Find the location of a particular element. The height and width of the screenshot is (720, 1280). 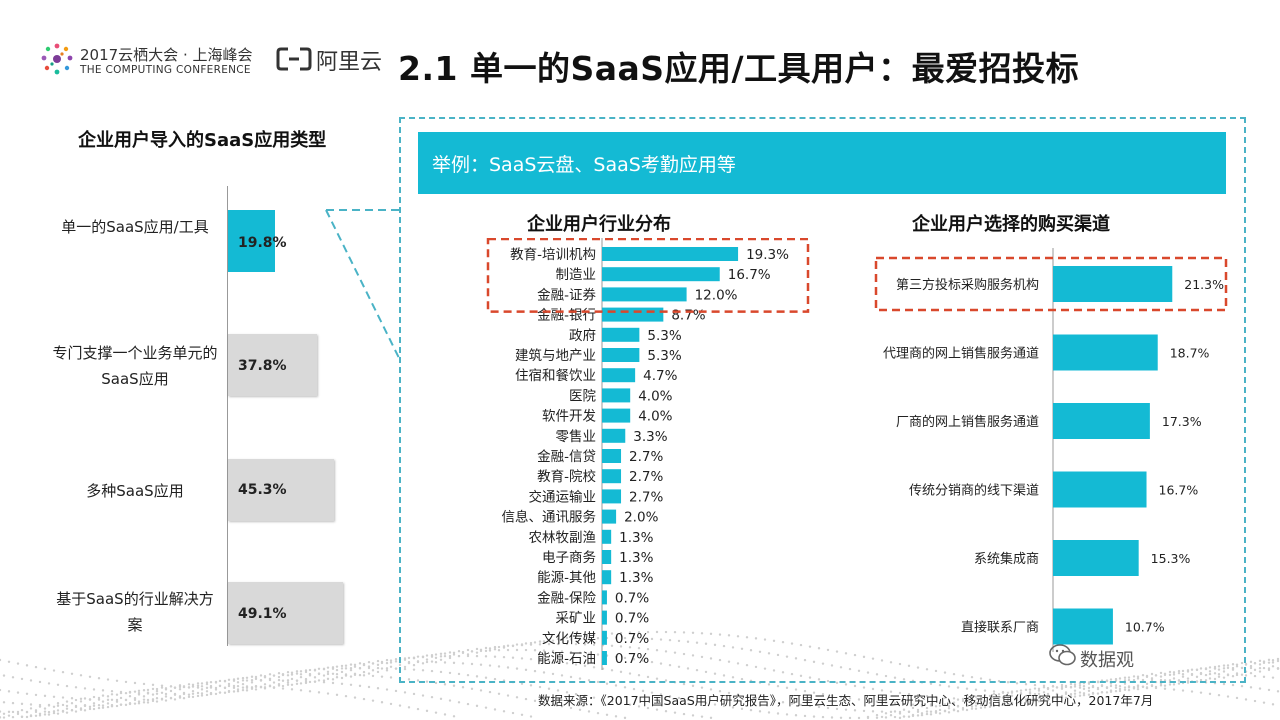

dotted-wave-background is located at coordinates (640, 675).